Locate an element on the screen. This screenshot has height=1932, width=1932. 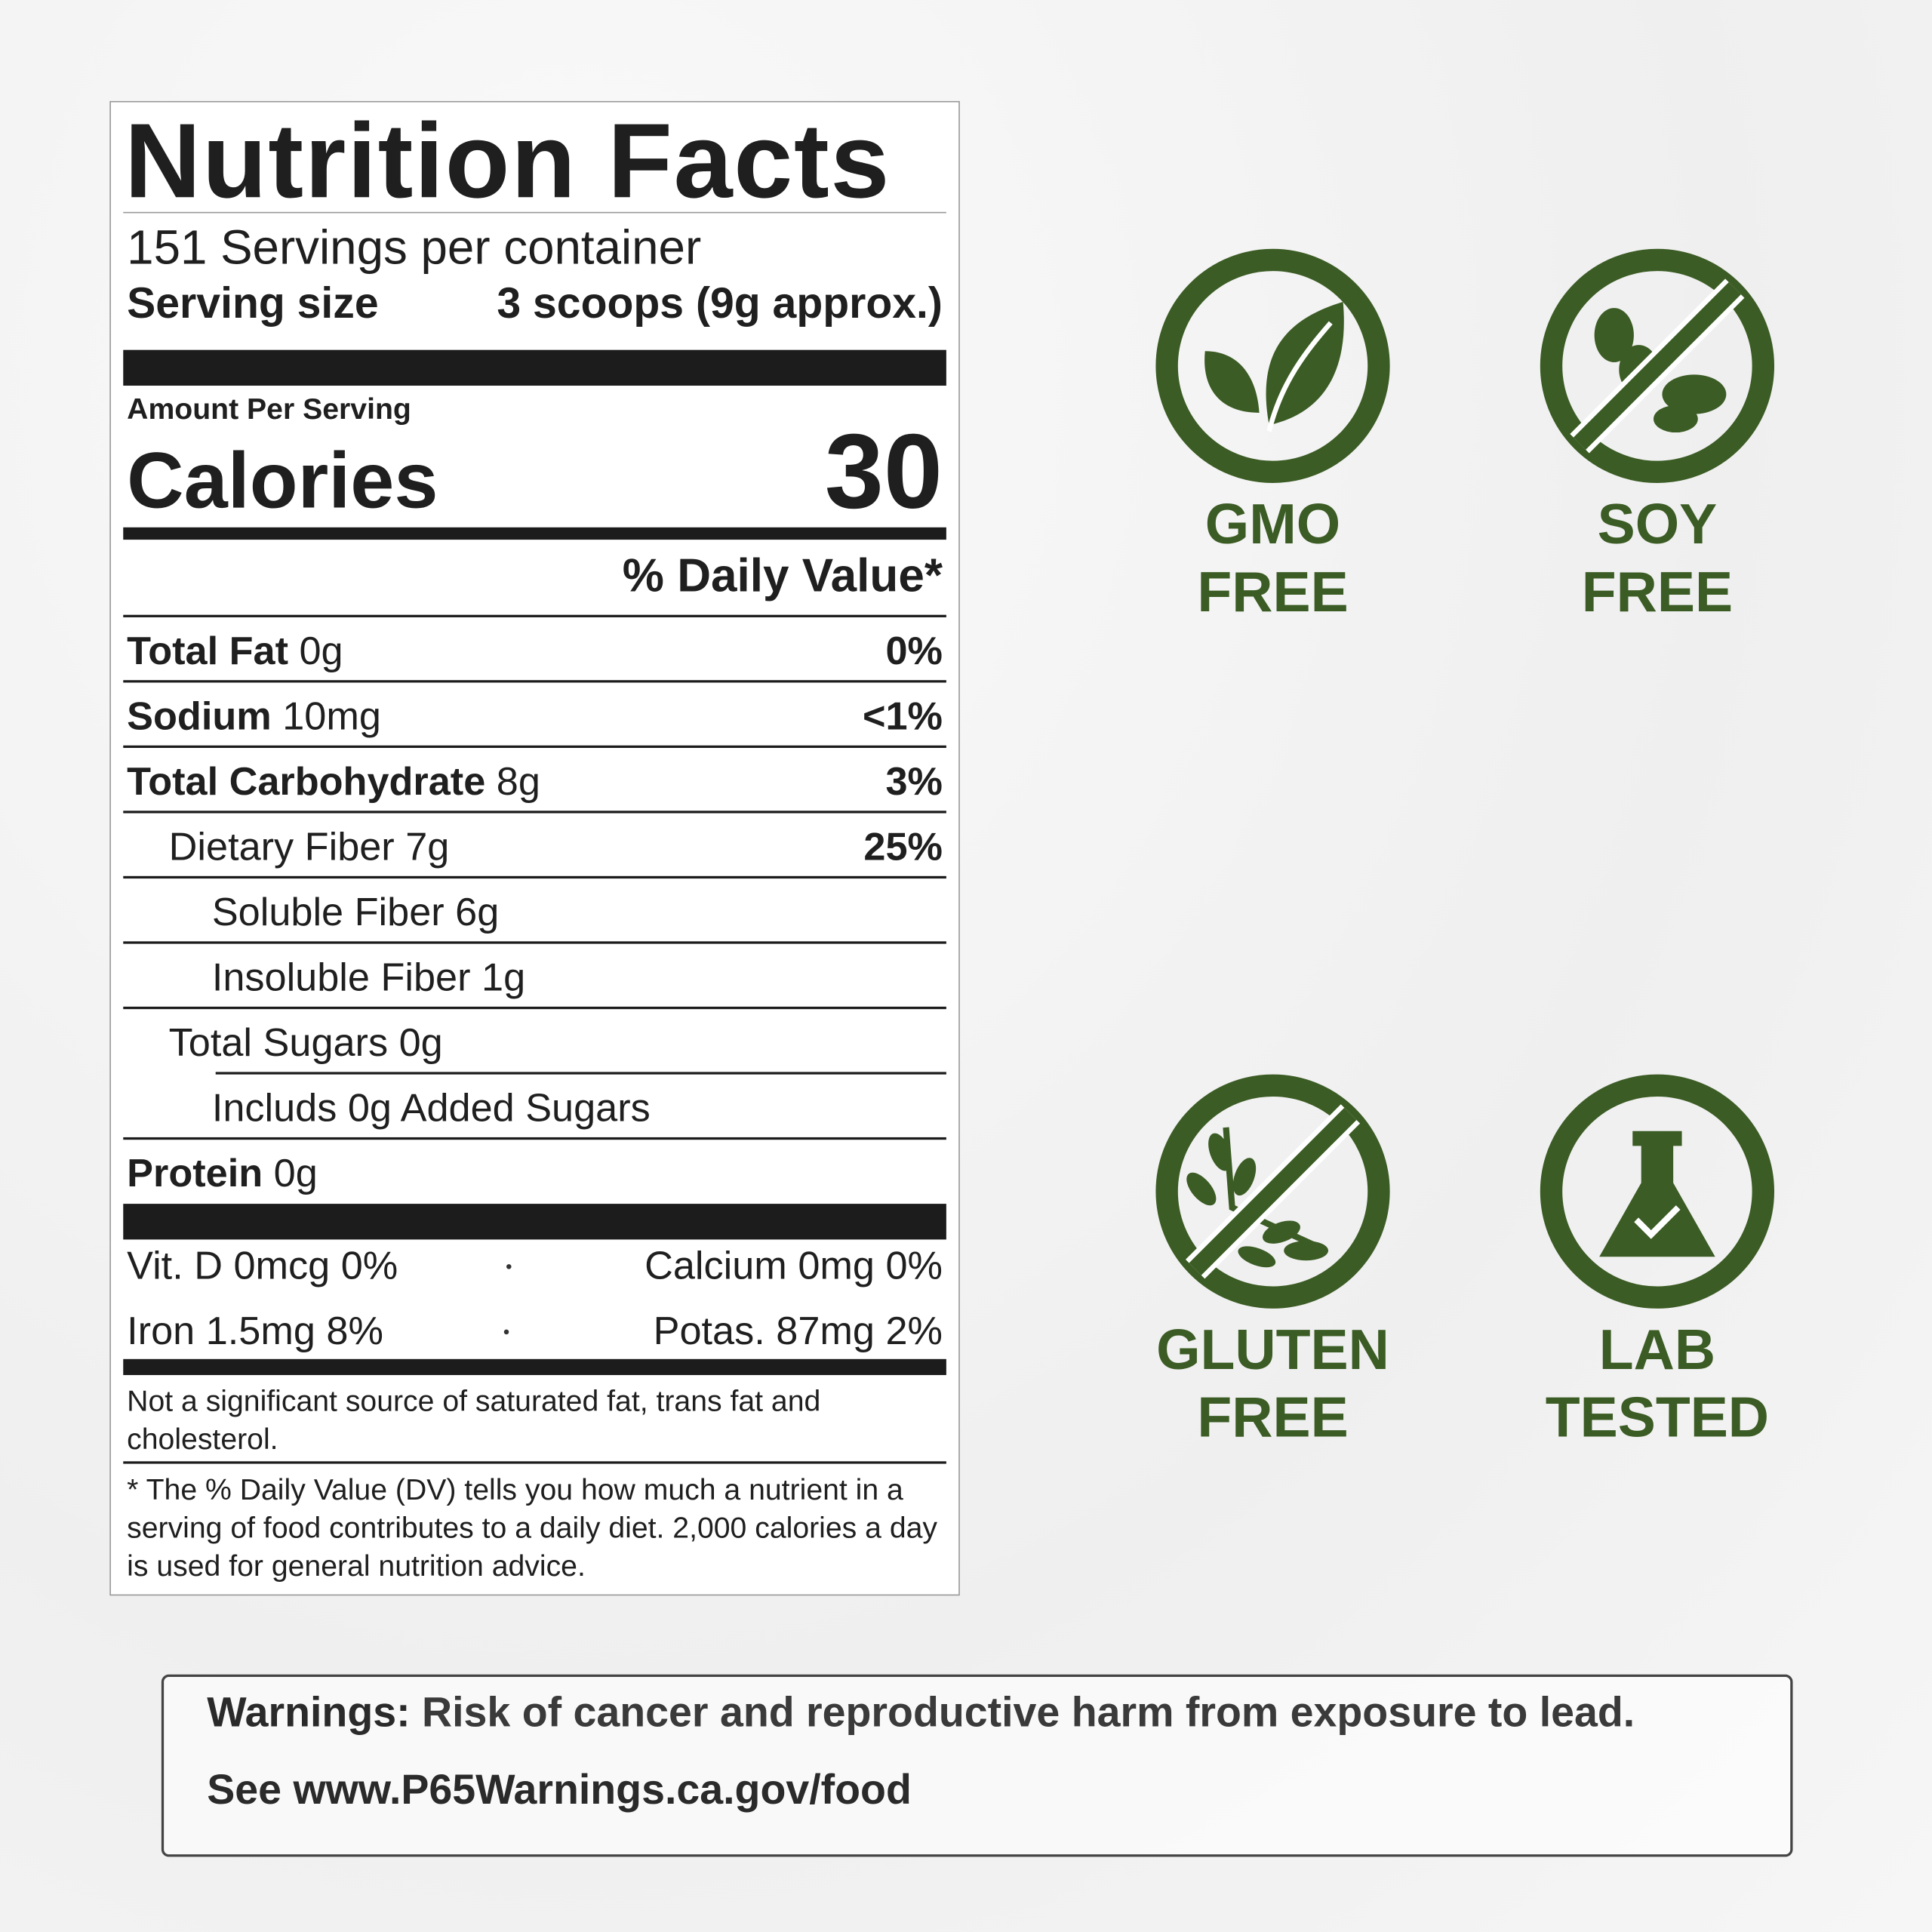
nutrient: Dietary Fiber 7g is located at coordinates (309, 846).